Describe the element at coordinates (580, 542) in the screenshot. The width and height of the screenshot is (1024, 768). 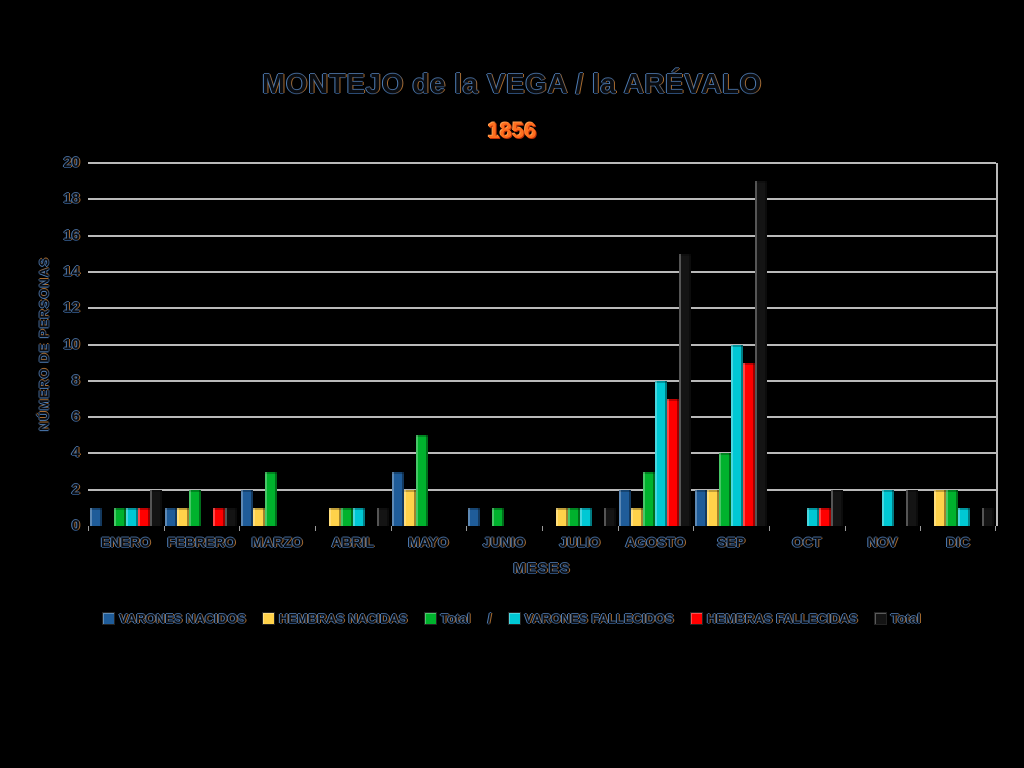
I see `x-category-label: JULIO` at that location.